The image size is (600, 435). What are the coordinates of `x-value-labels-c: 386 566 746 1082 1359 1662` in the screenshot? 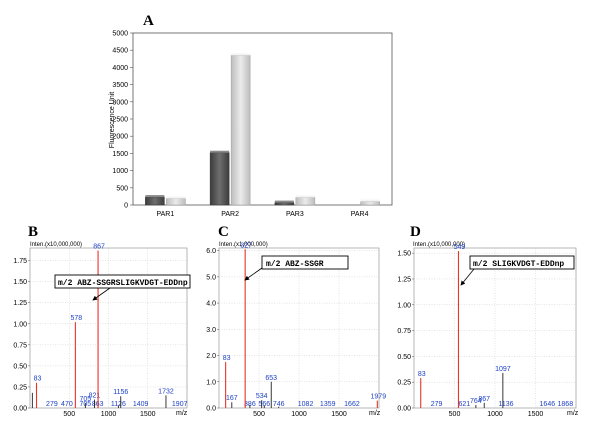 It's located at (302, 404).